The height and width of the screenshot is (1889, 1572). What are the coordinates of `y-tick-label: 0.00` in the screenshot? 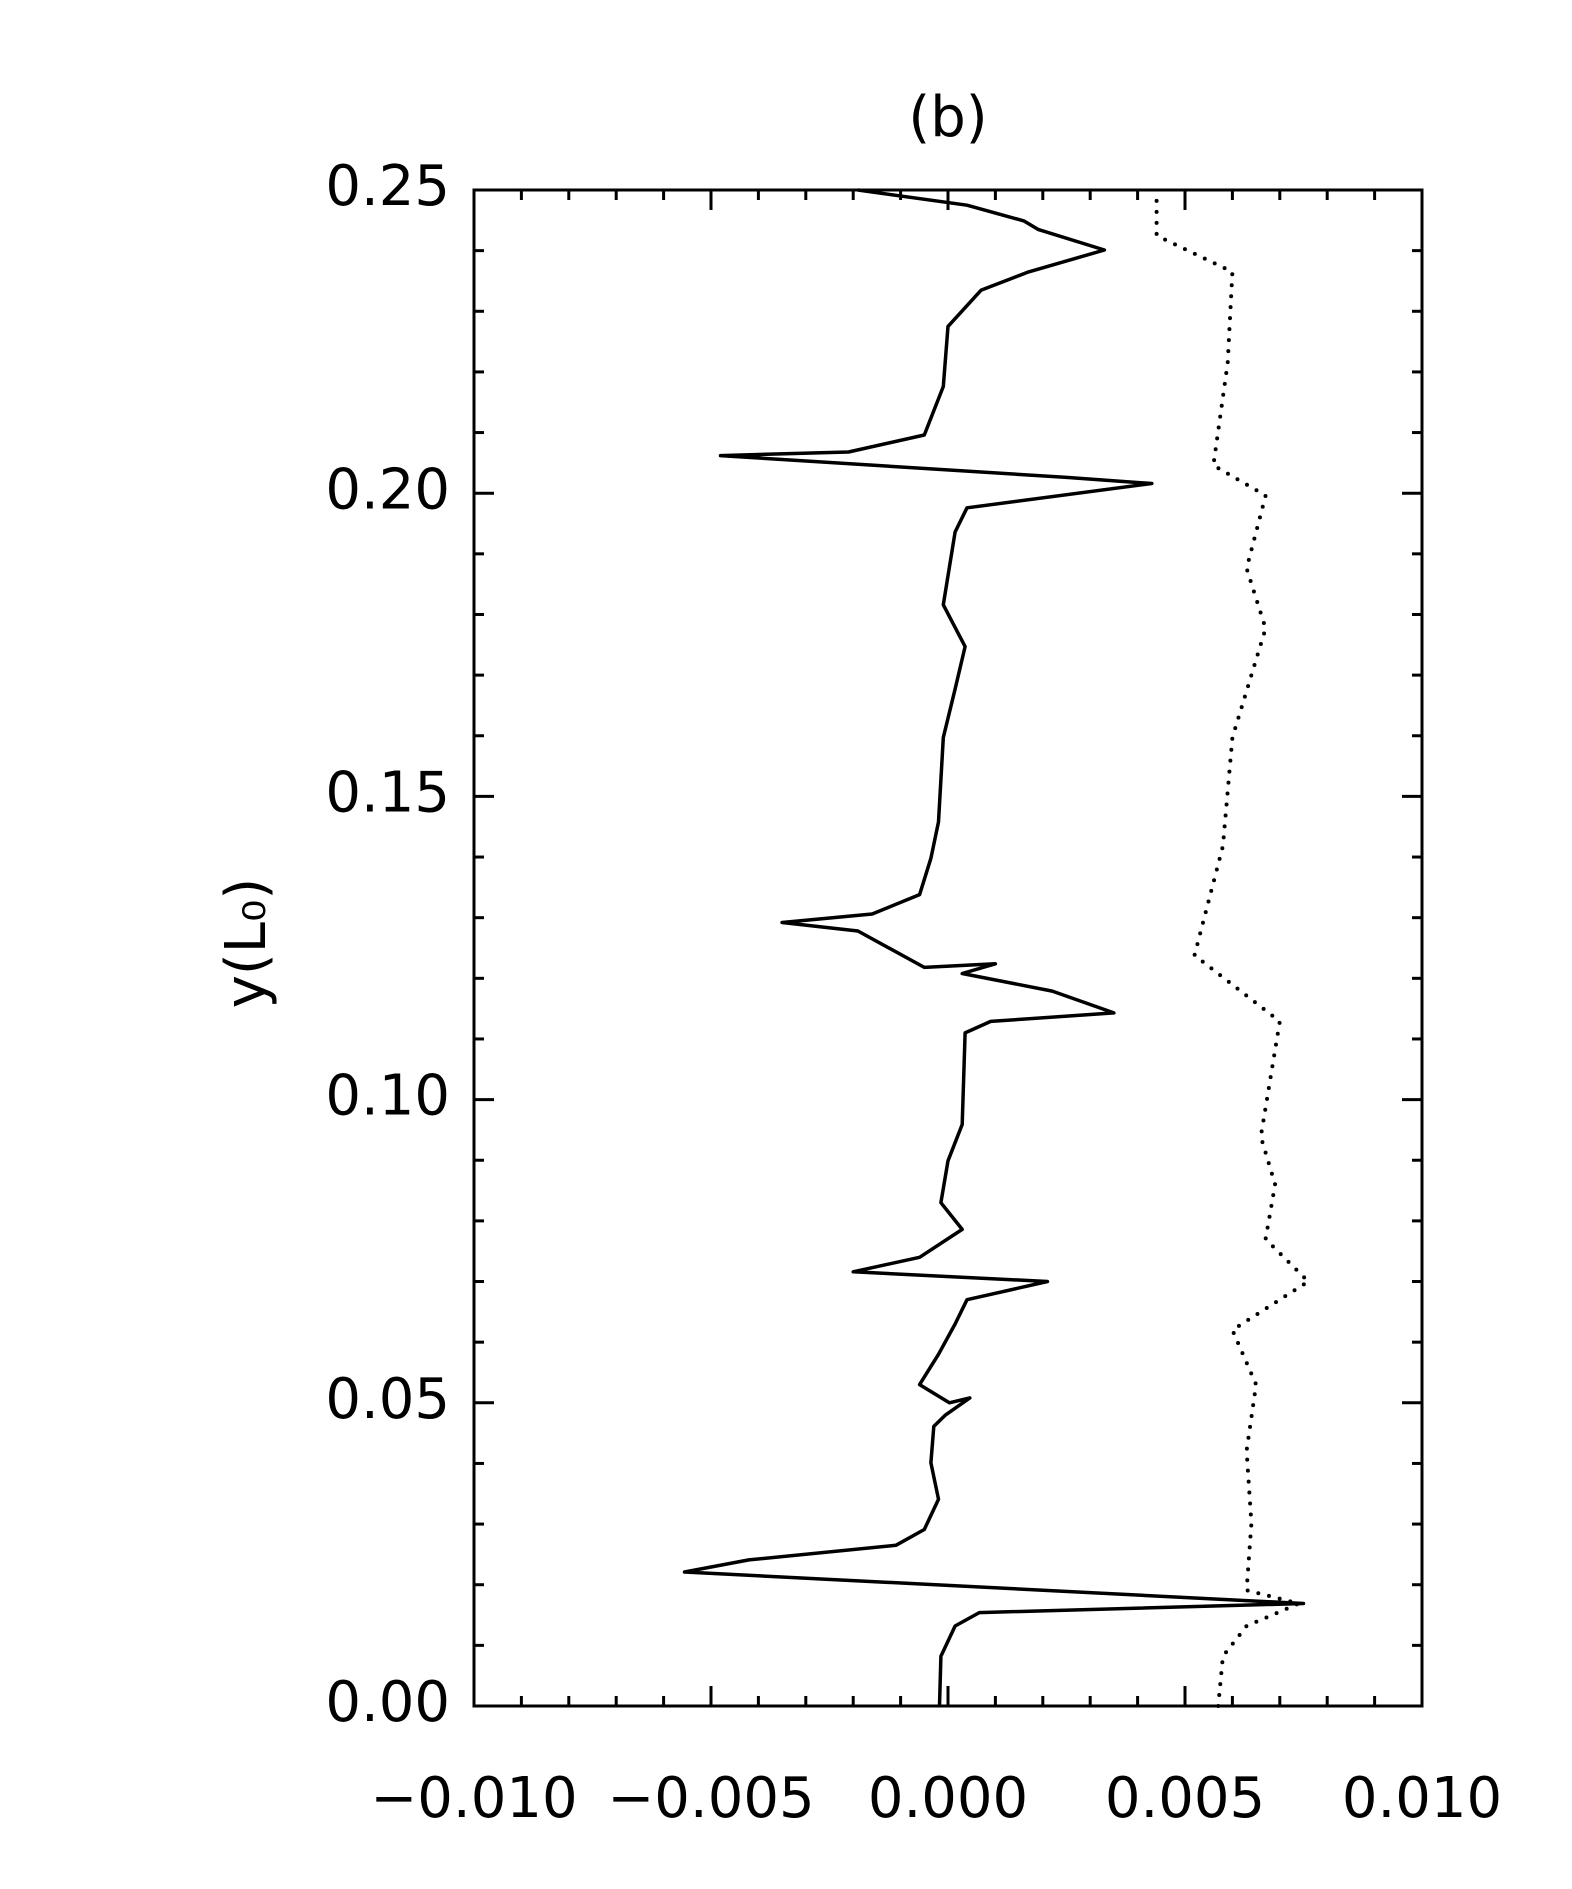 It's located at (387, 1702).